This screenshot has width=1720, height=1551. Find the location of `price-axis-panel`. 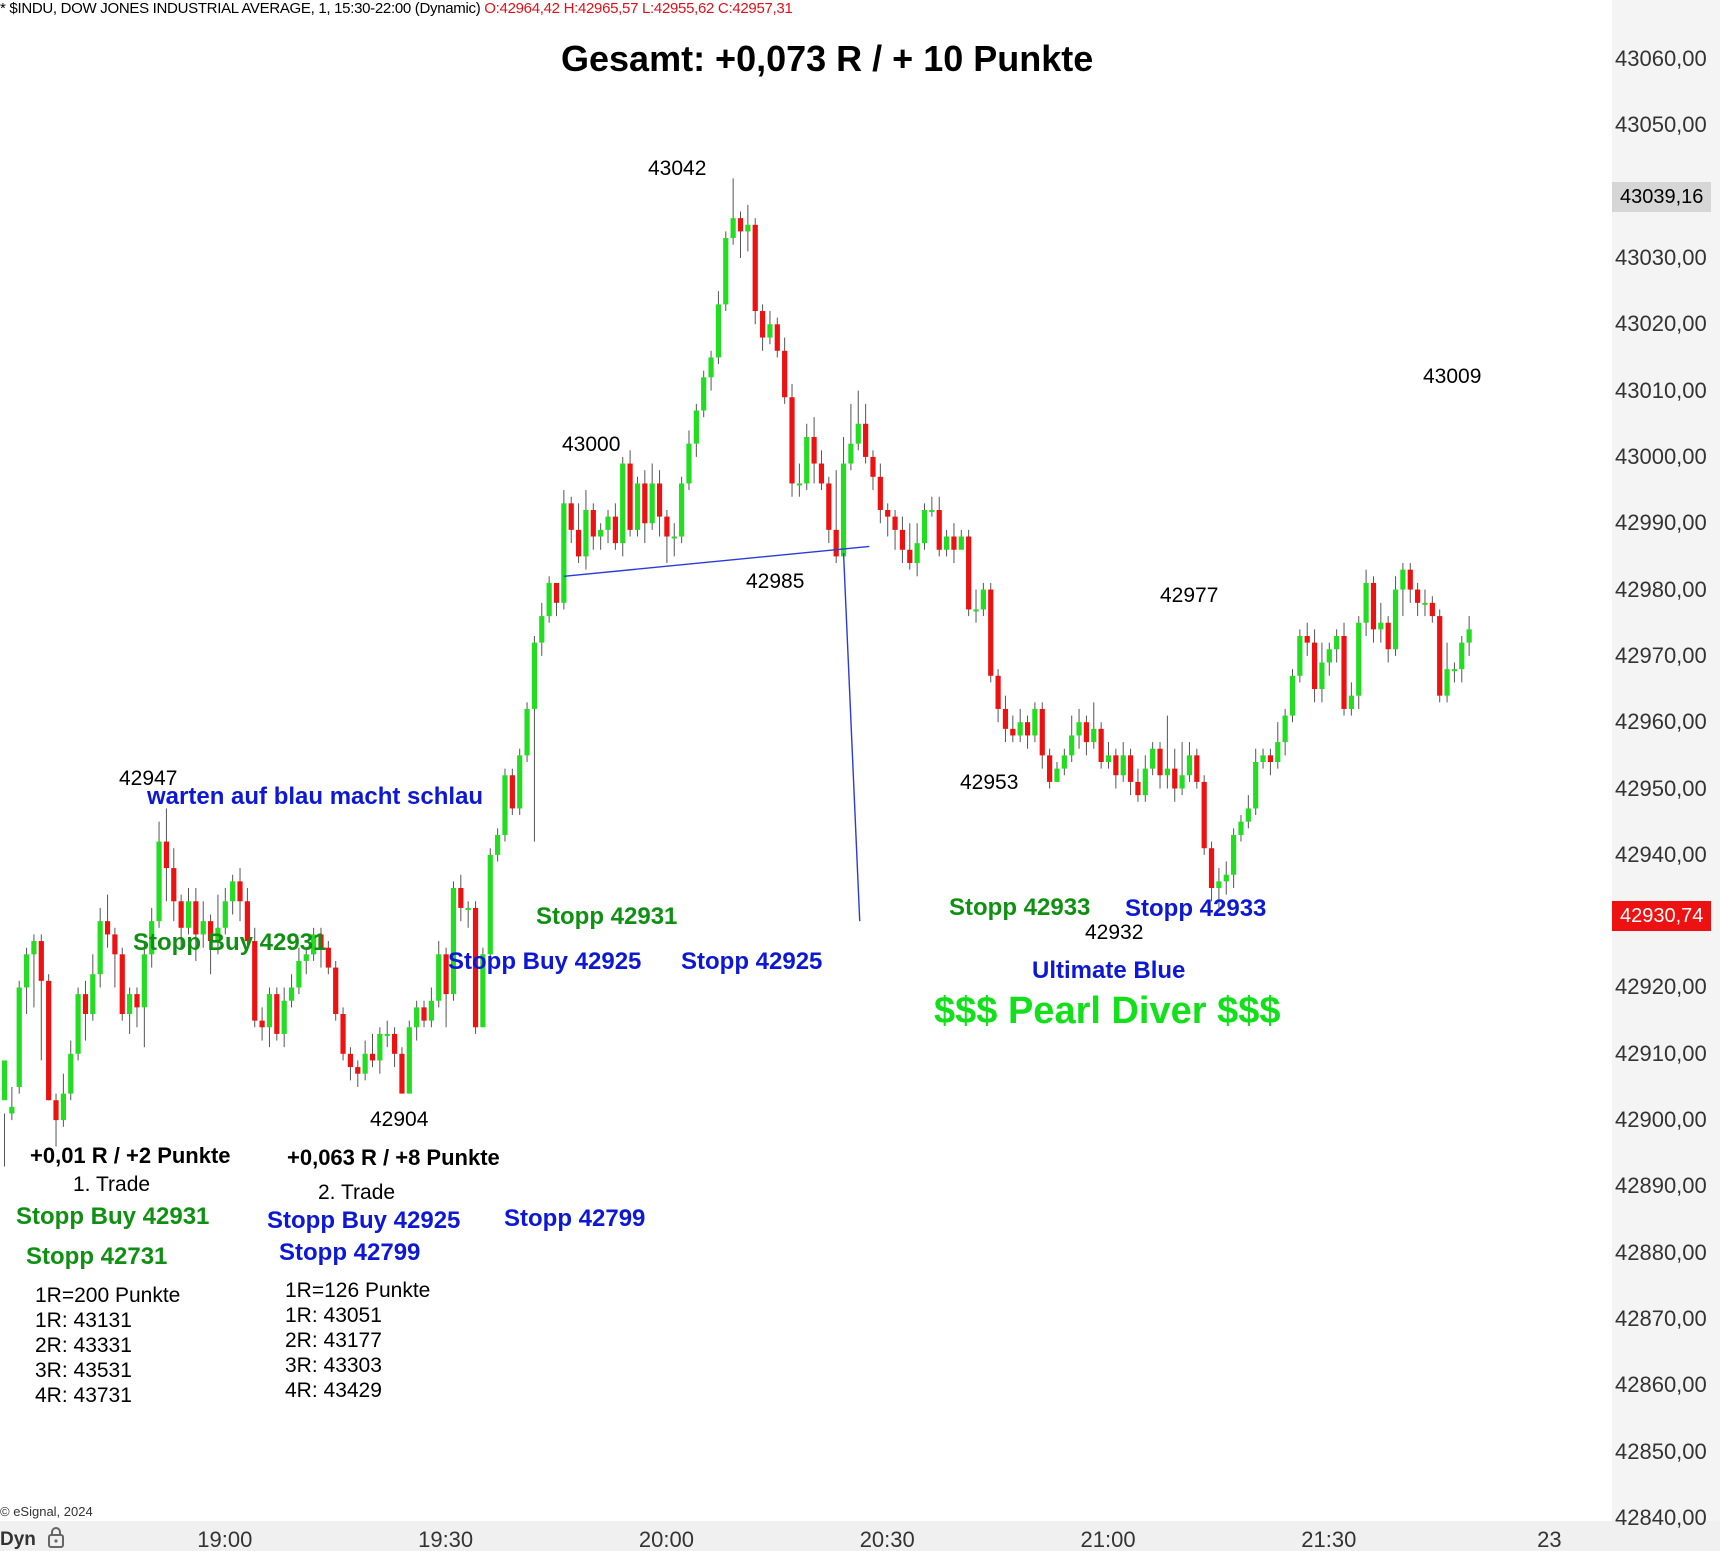

price-axis-panel is located at coordinates (1666, 775).